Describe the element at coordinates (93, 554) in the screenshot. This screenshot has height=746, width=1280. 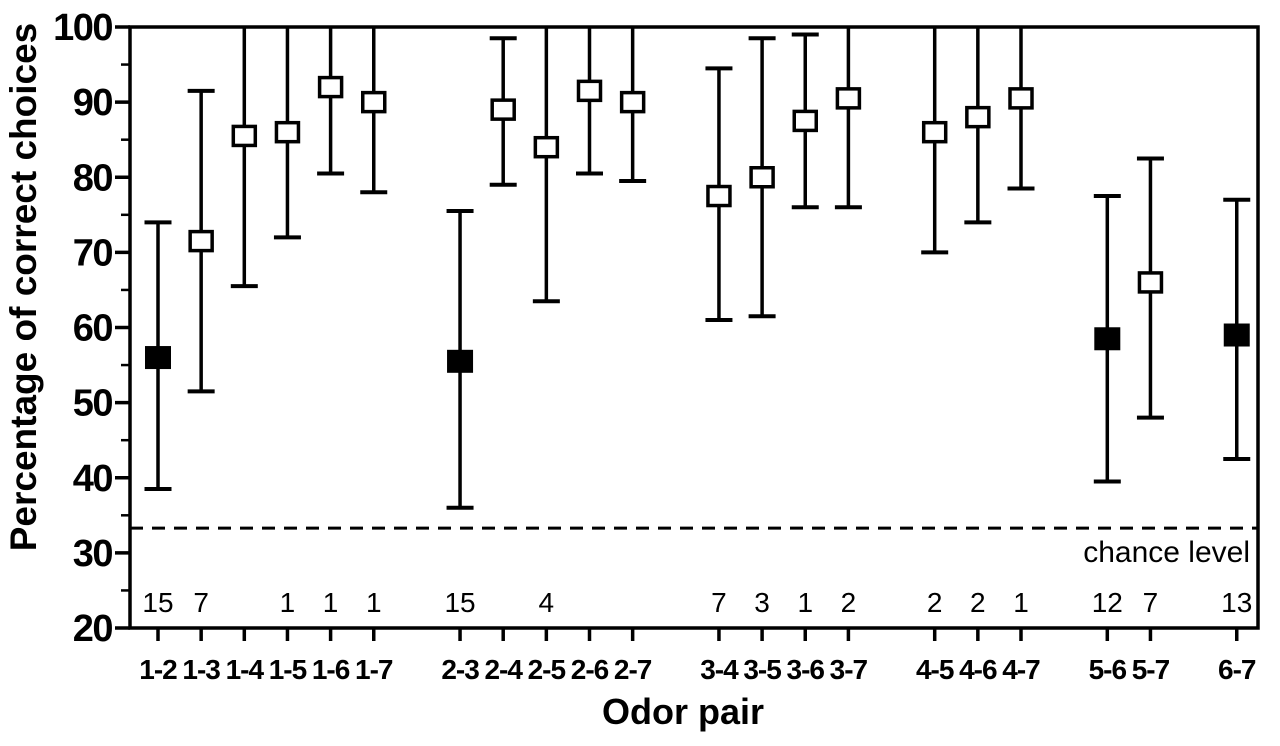
I see `y-tick-label: 30` at that location.